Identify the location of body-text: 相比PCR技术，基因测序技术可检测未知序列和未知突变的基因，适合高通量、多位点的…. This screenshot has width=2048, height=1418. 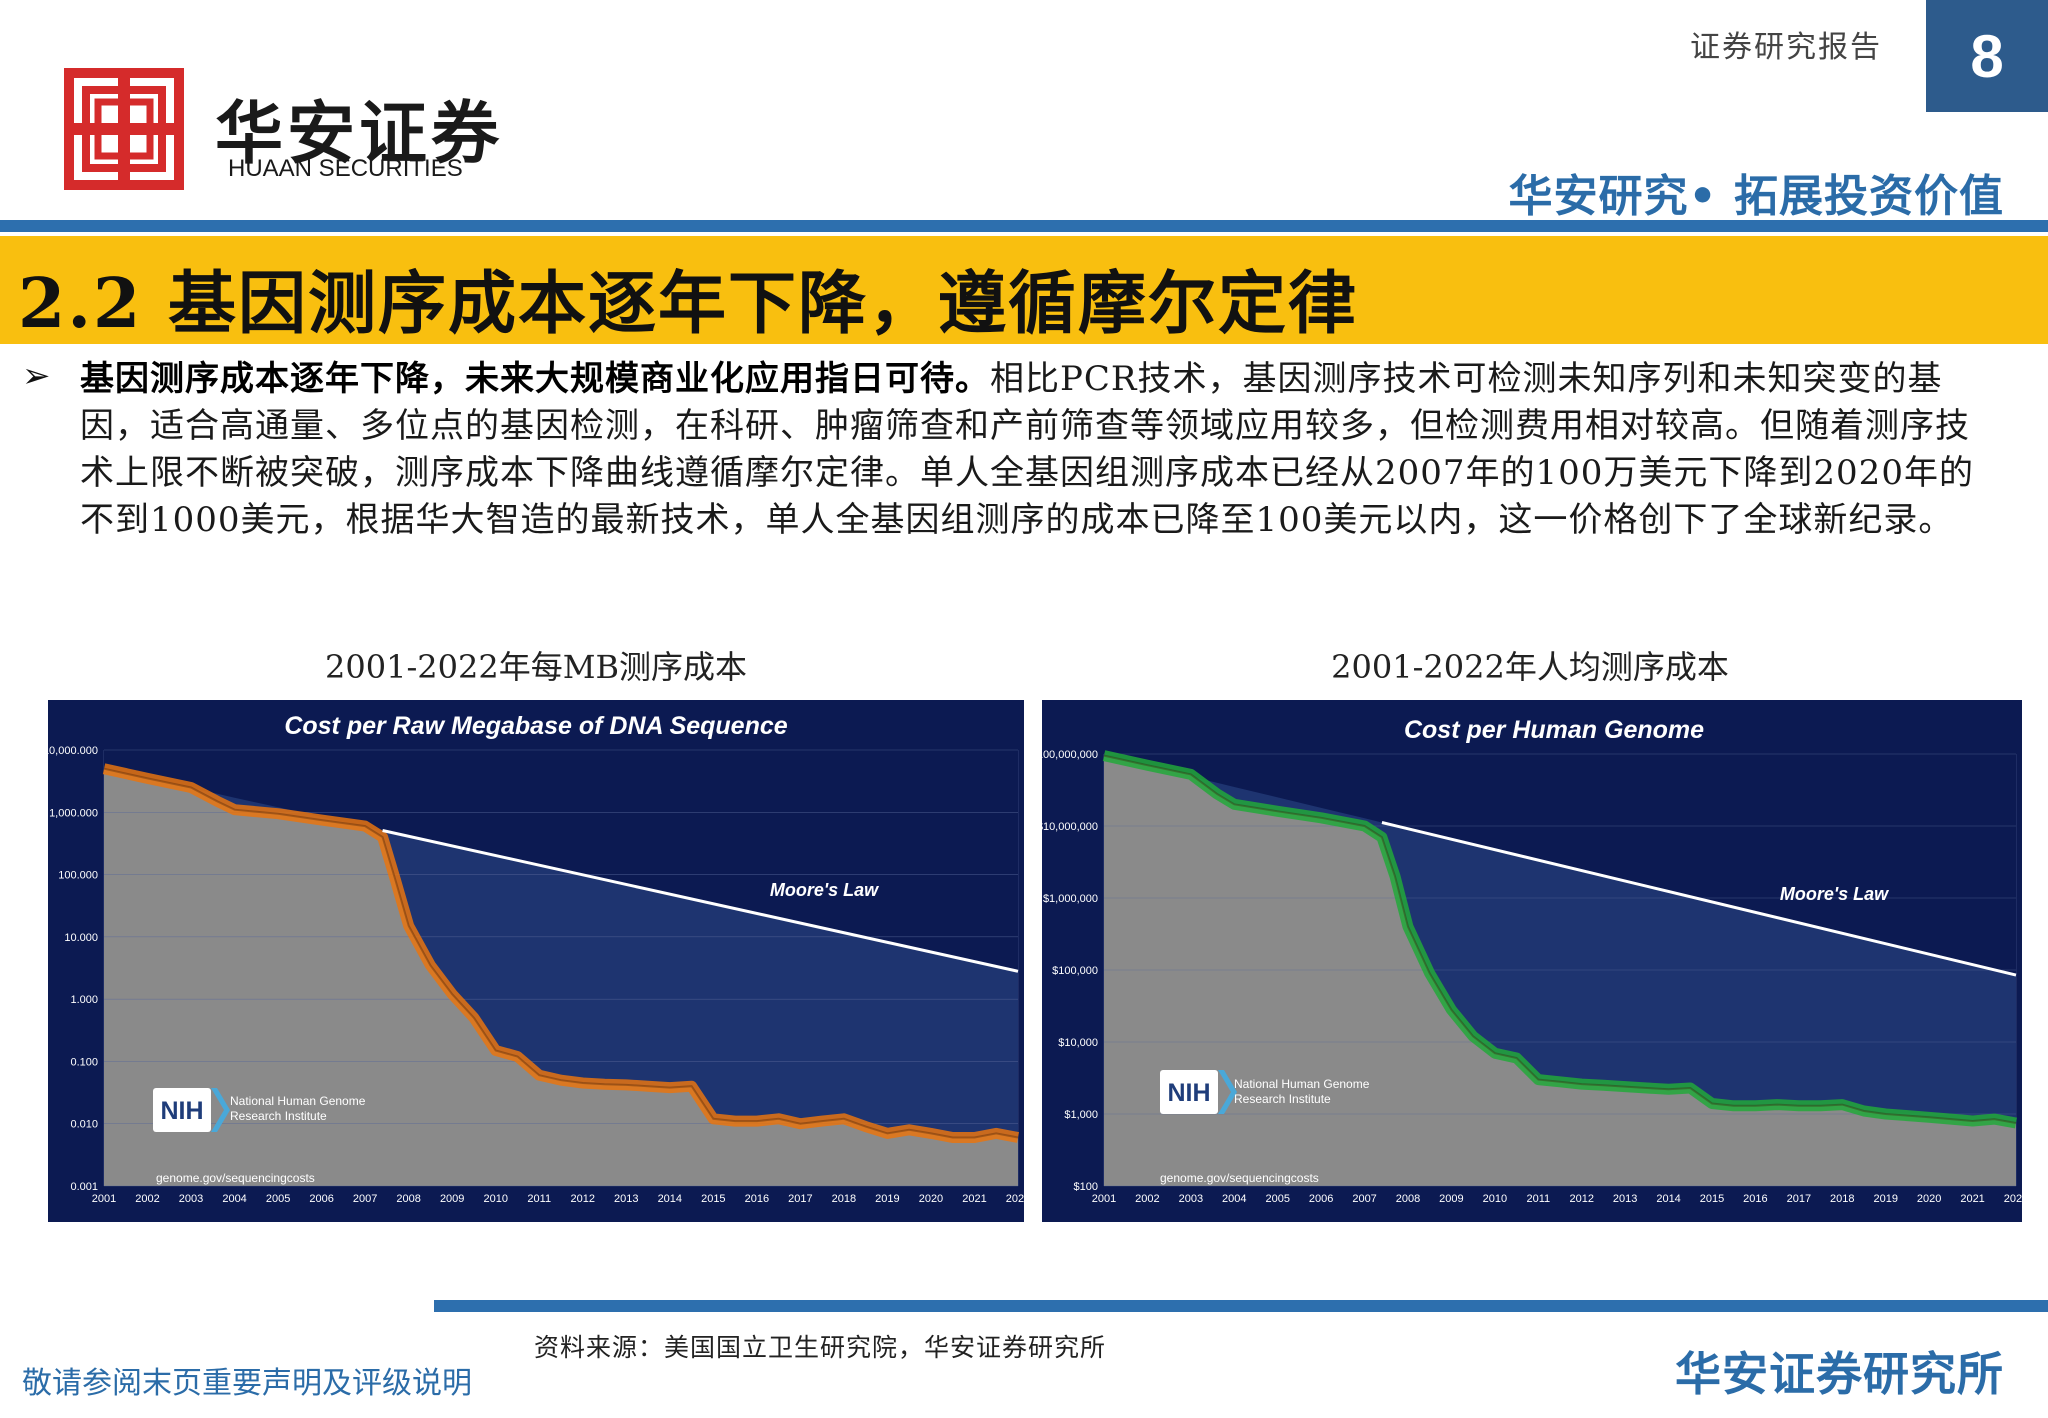
(1027, 449).